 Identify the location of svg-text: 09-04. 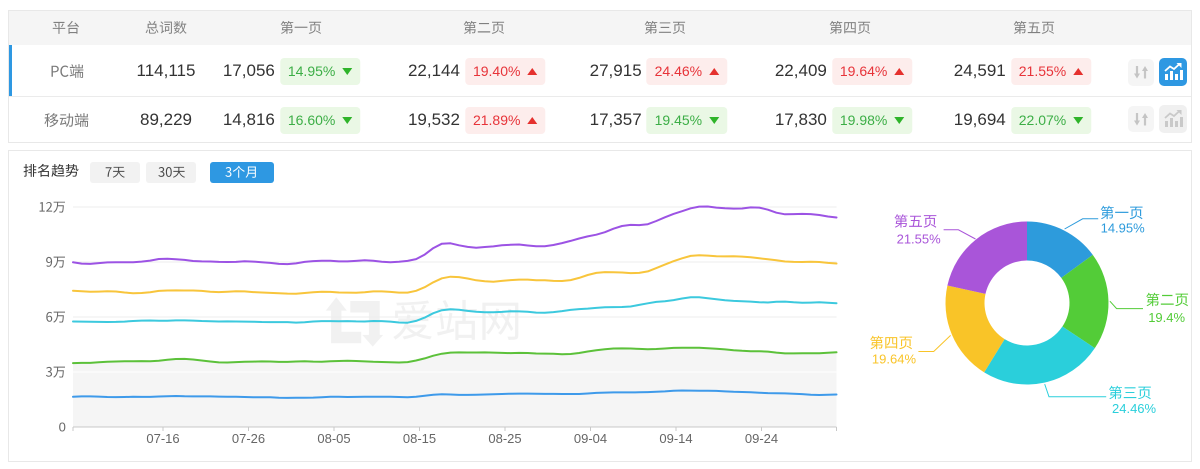
(590, 438).